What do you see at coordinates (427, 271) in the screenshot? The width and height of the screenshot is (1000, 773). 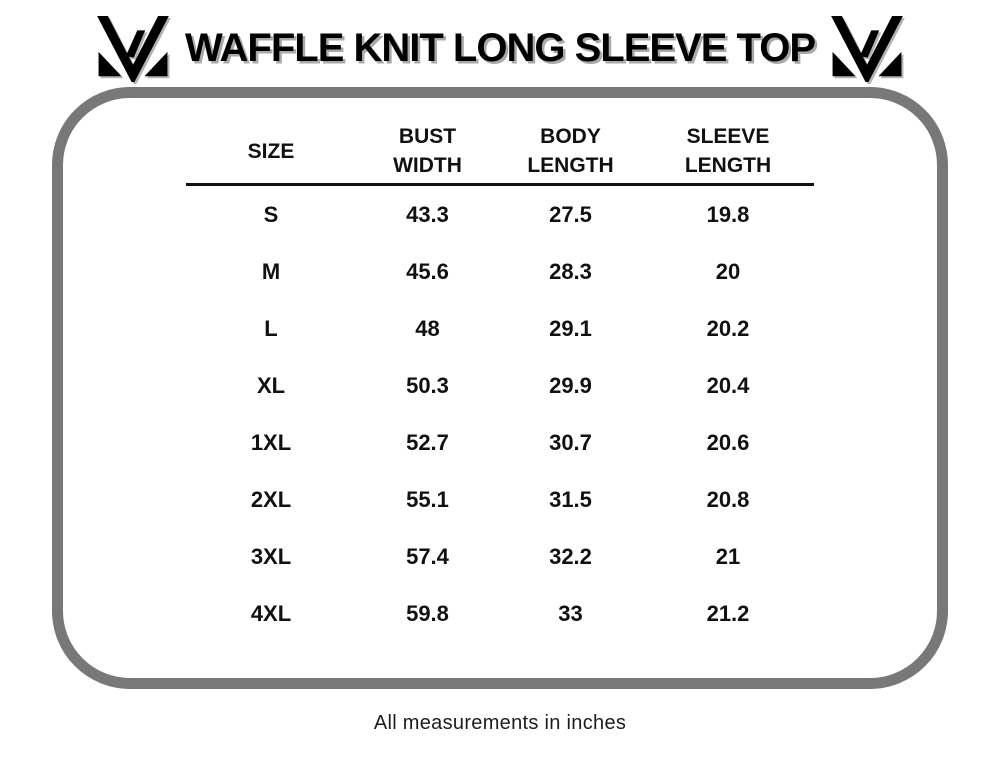 I see `bust-width-value: 45.6` at bounding box center [427, 271].